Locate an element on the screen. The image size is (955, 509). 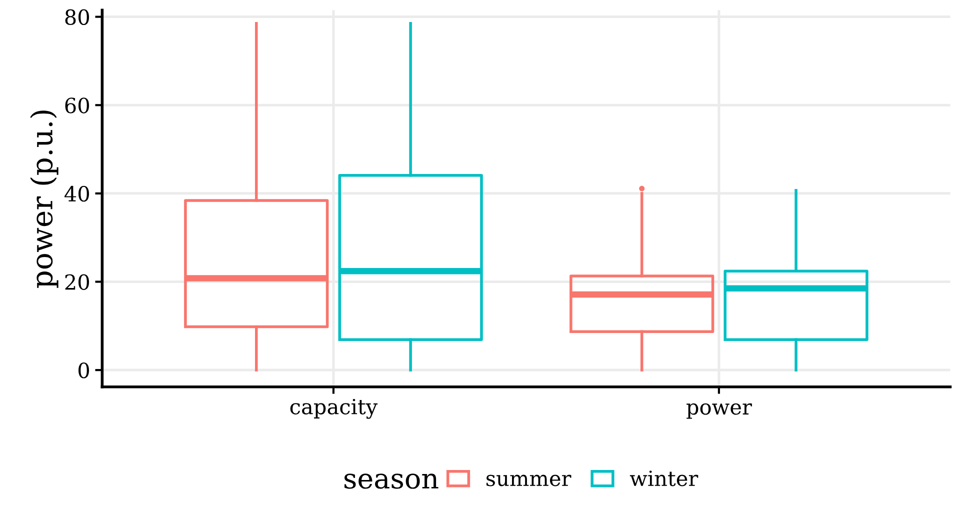
y-tick-label: 80 is located at coordinates (77, 17).